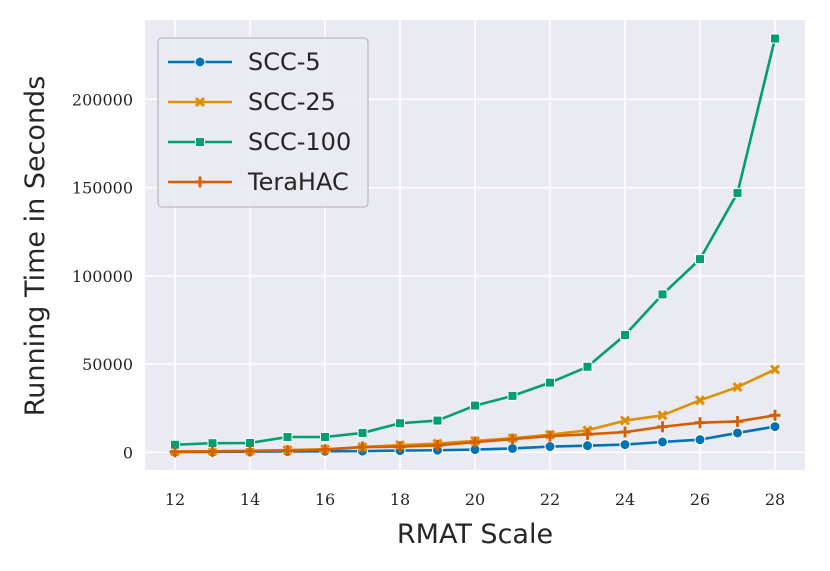 Image resolution: width=830 pixels, height=571 pixels. I want to click on x-tick-label: 16, so click(325, 499).